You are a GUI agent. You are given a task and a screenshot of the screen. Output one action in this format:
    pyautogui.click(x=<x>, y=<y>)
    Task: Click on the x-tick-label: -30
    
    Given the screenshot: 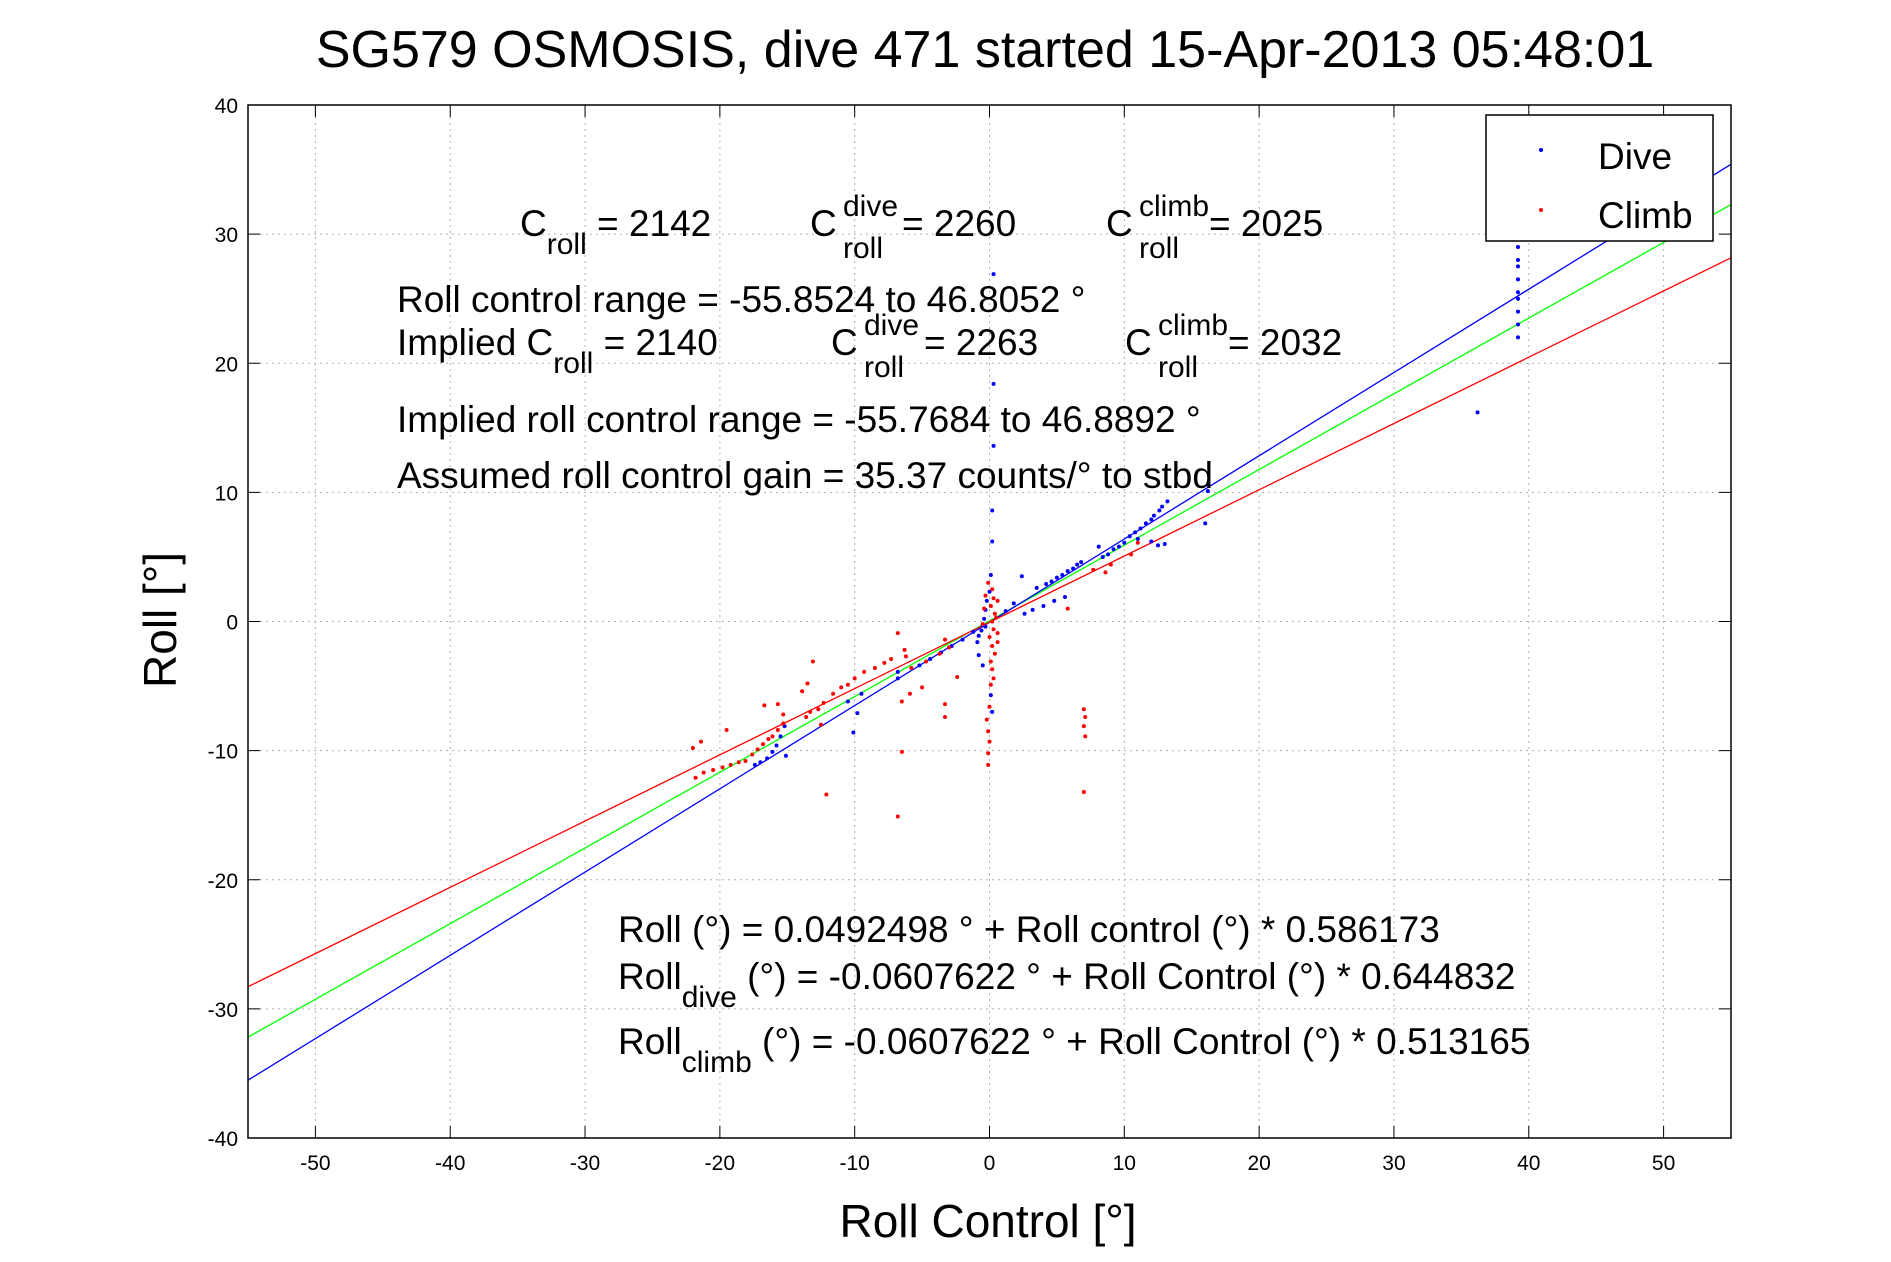 What is the action you would take?
    pyautogui.click(x=585, y=1163)
    